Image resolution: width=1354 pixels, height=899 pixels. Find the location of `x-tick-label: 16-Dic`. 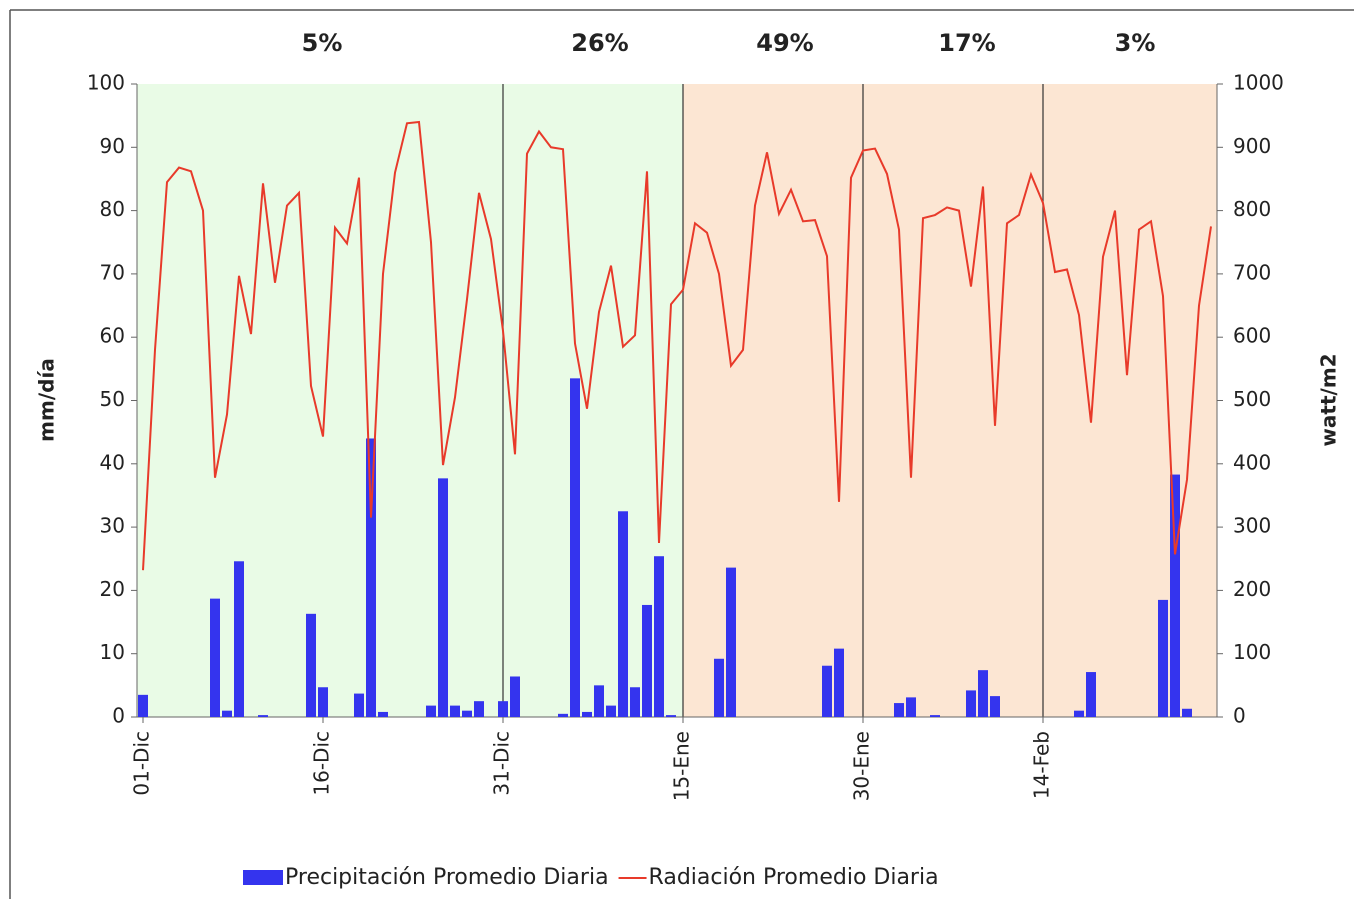

x-tick-label: 16-Dic is located at coordinates (322, 763).